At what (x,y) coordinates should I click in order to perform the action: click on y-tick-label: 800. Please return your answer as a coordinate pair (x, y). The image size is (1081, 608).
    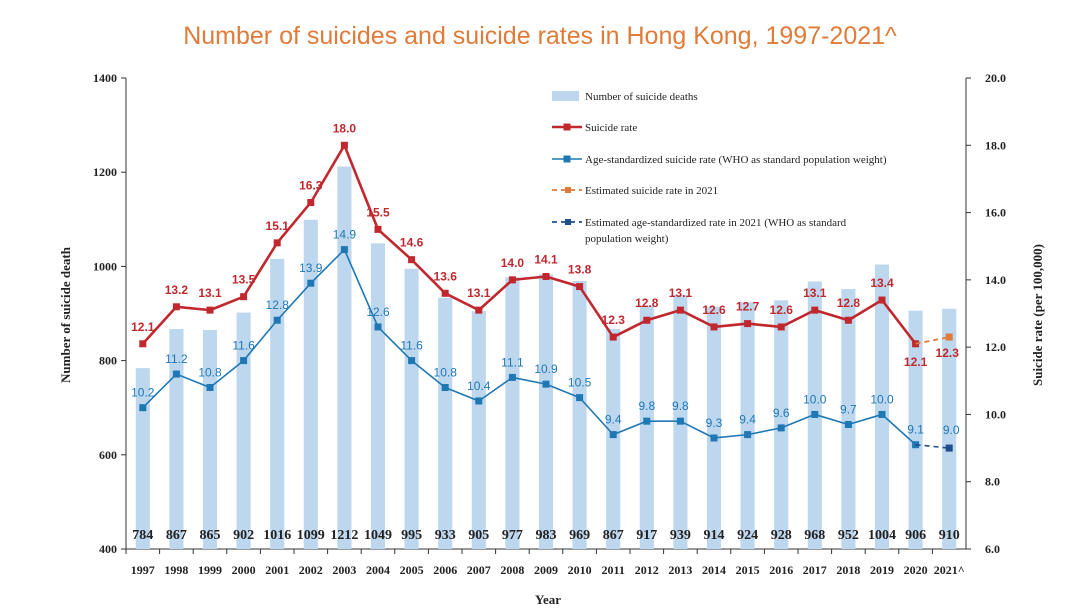
    Looking at the image, I should click on (108, 361).